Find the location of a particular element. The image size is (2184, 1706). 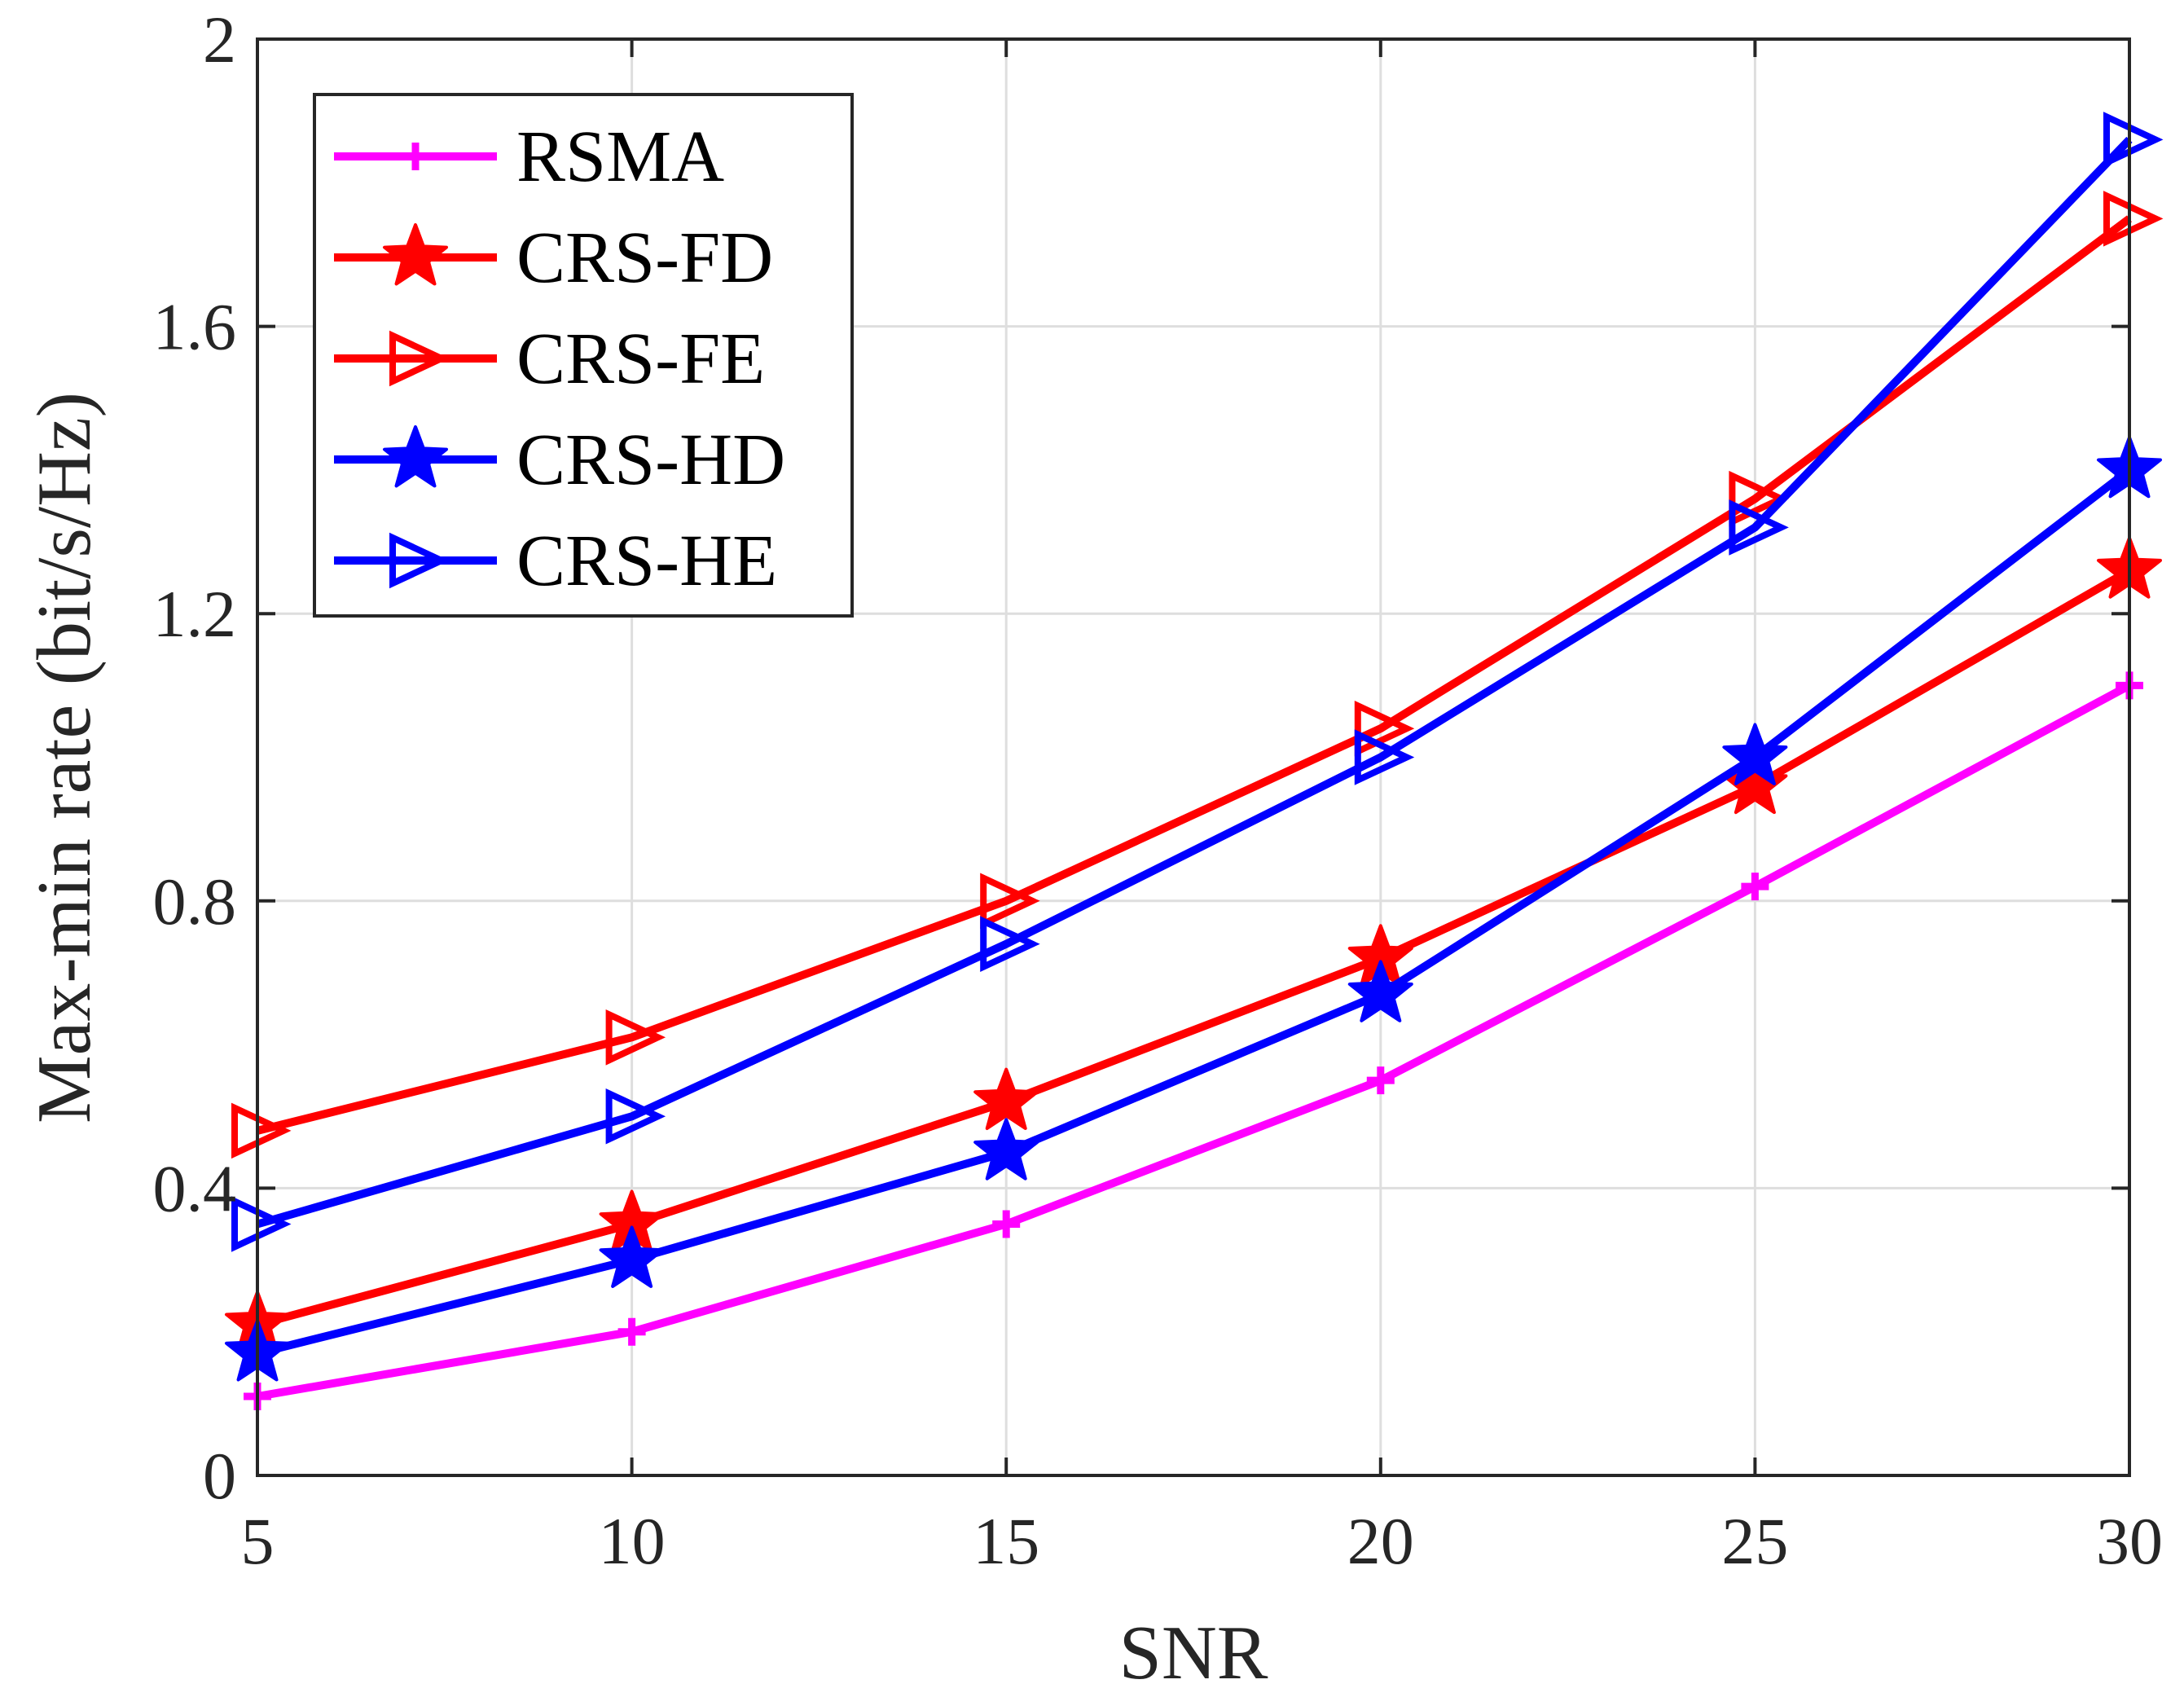

legend-label-crs-fd: CRS-FD is located at coordinates (644, 258).